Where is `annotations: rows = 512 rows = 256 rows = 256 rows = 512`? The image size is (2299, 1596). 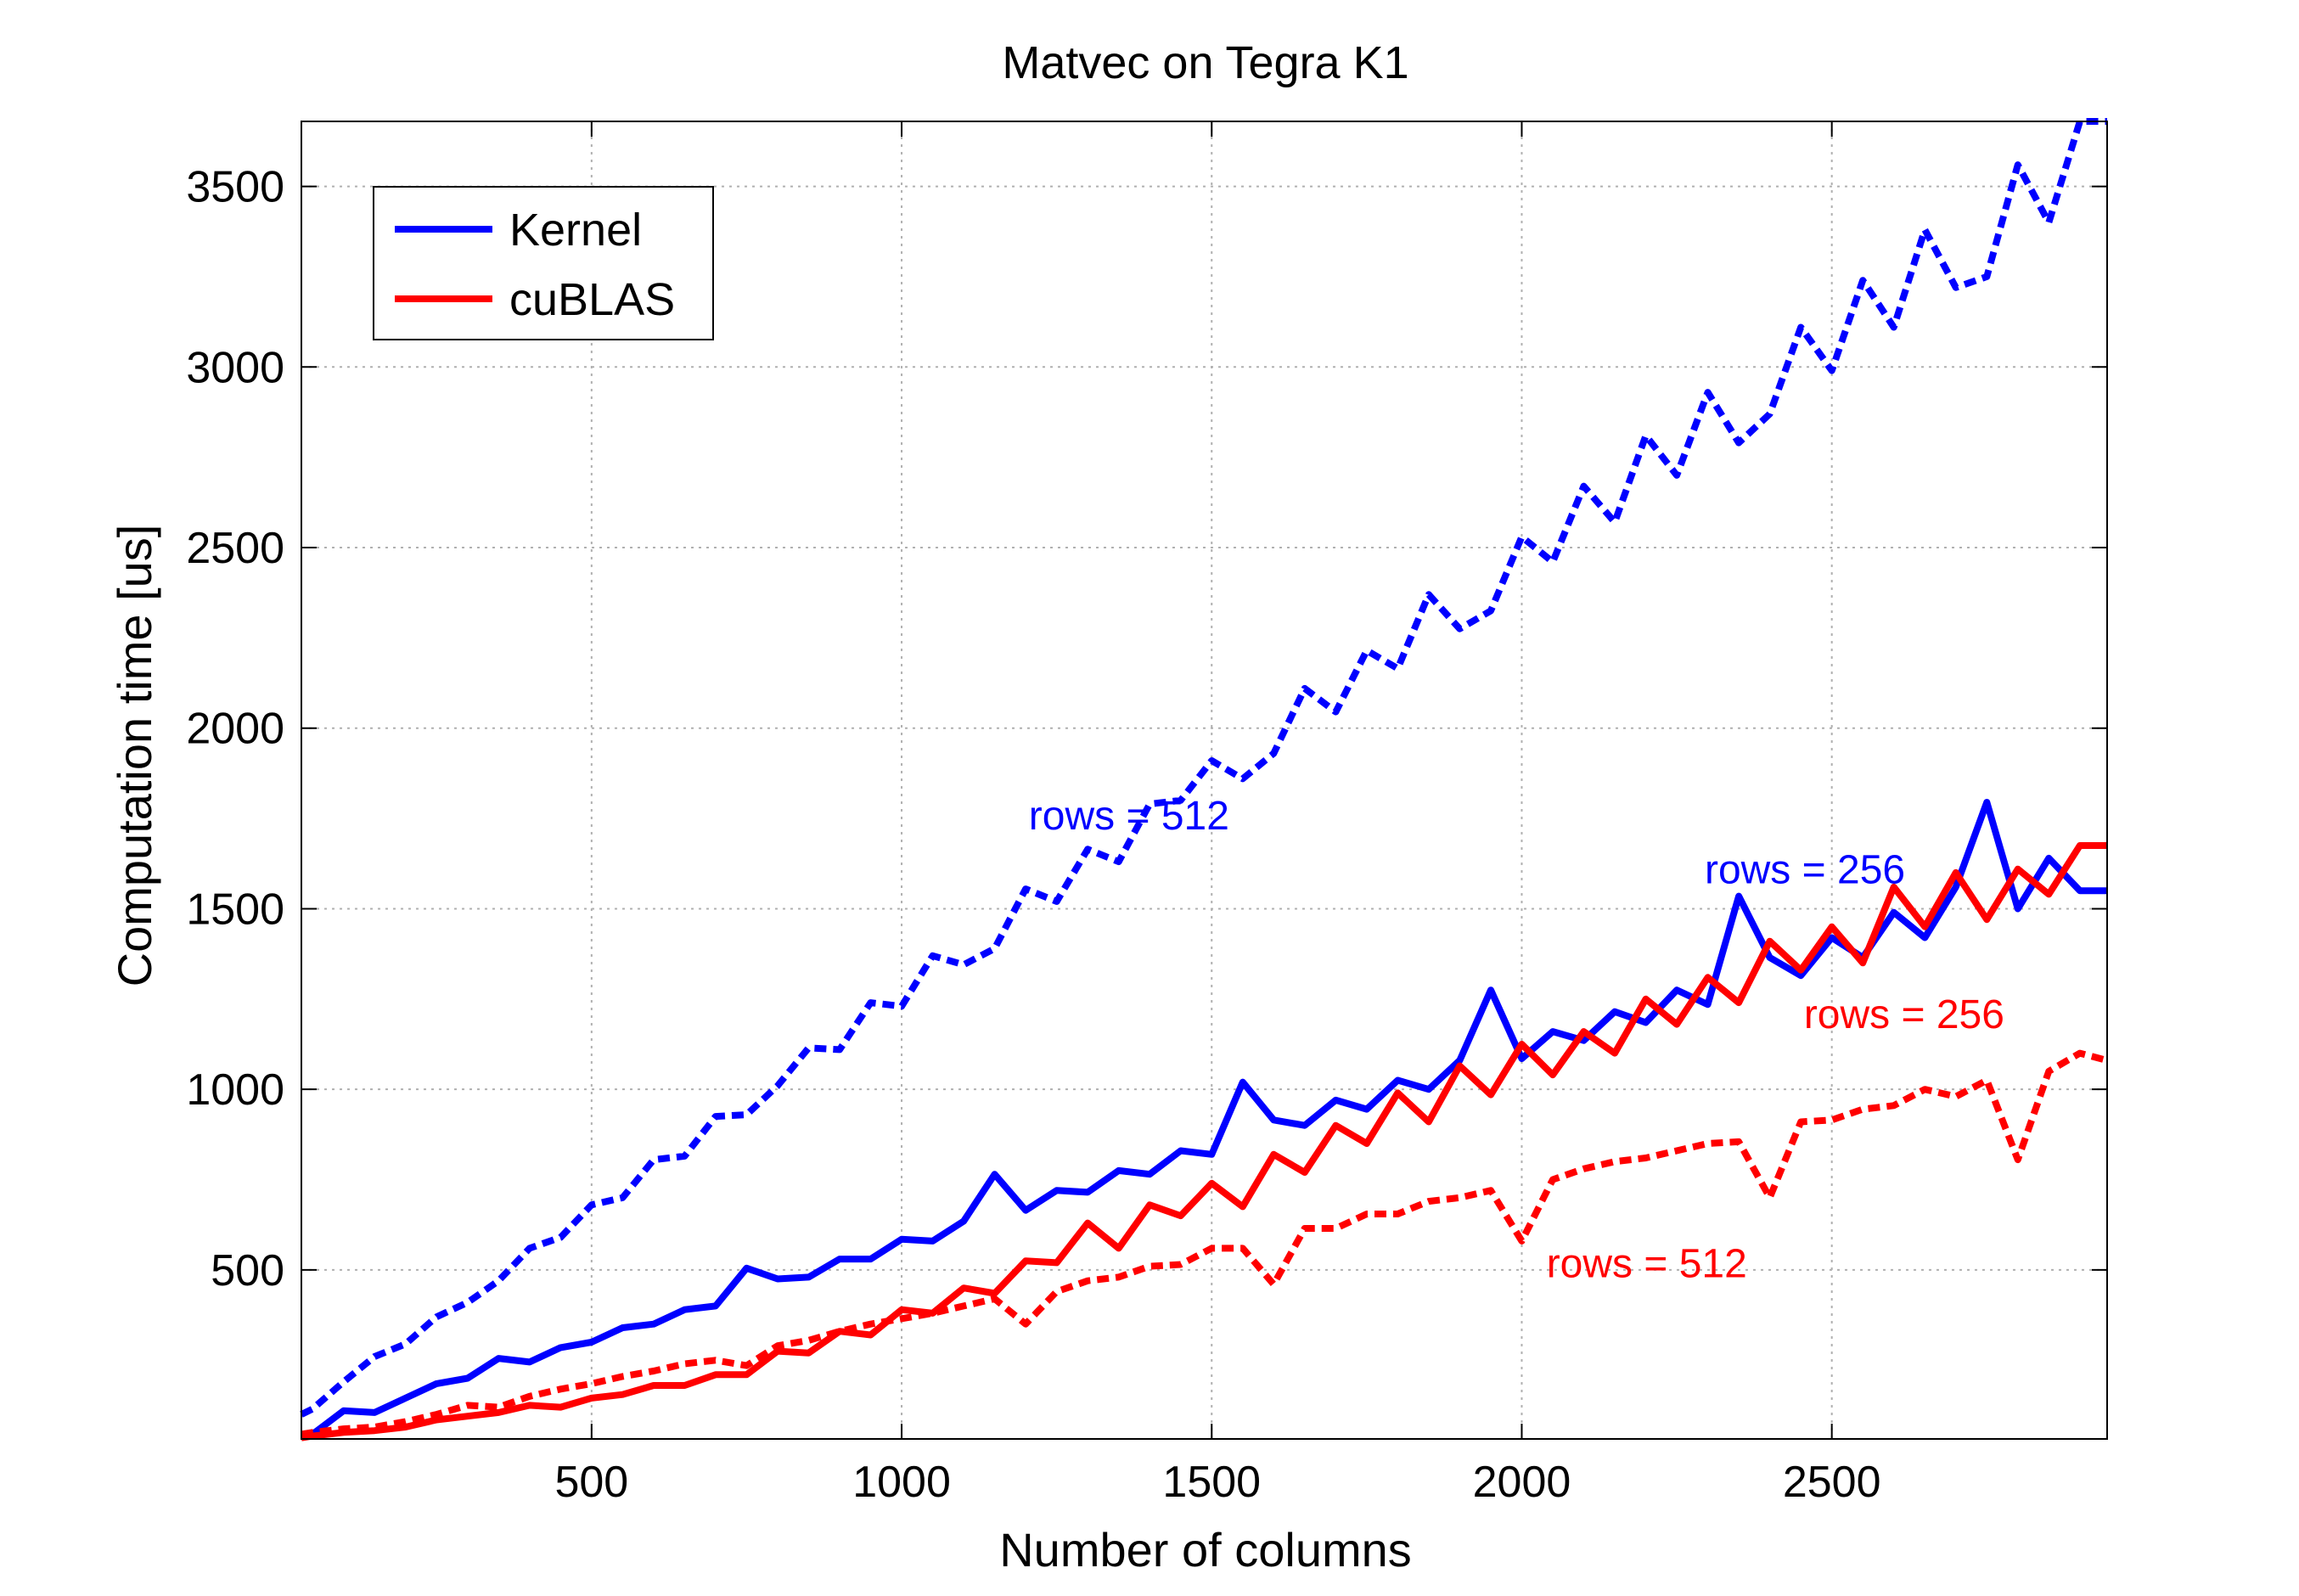 annotations: rows = 512 rows = 256 rows = 256 rows = 512 is located at coordinates (1517, 1040).